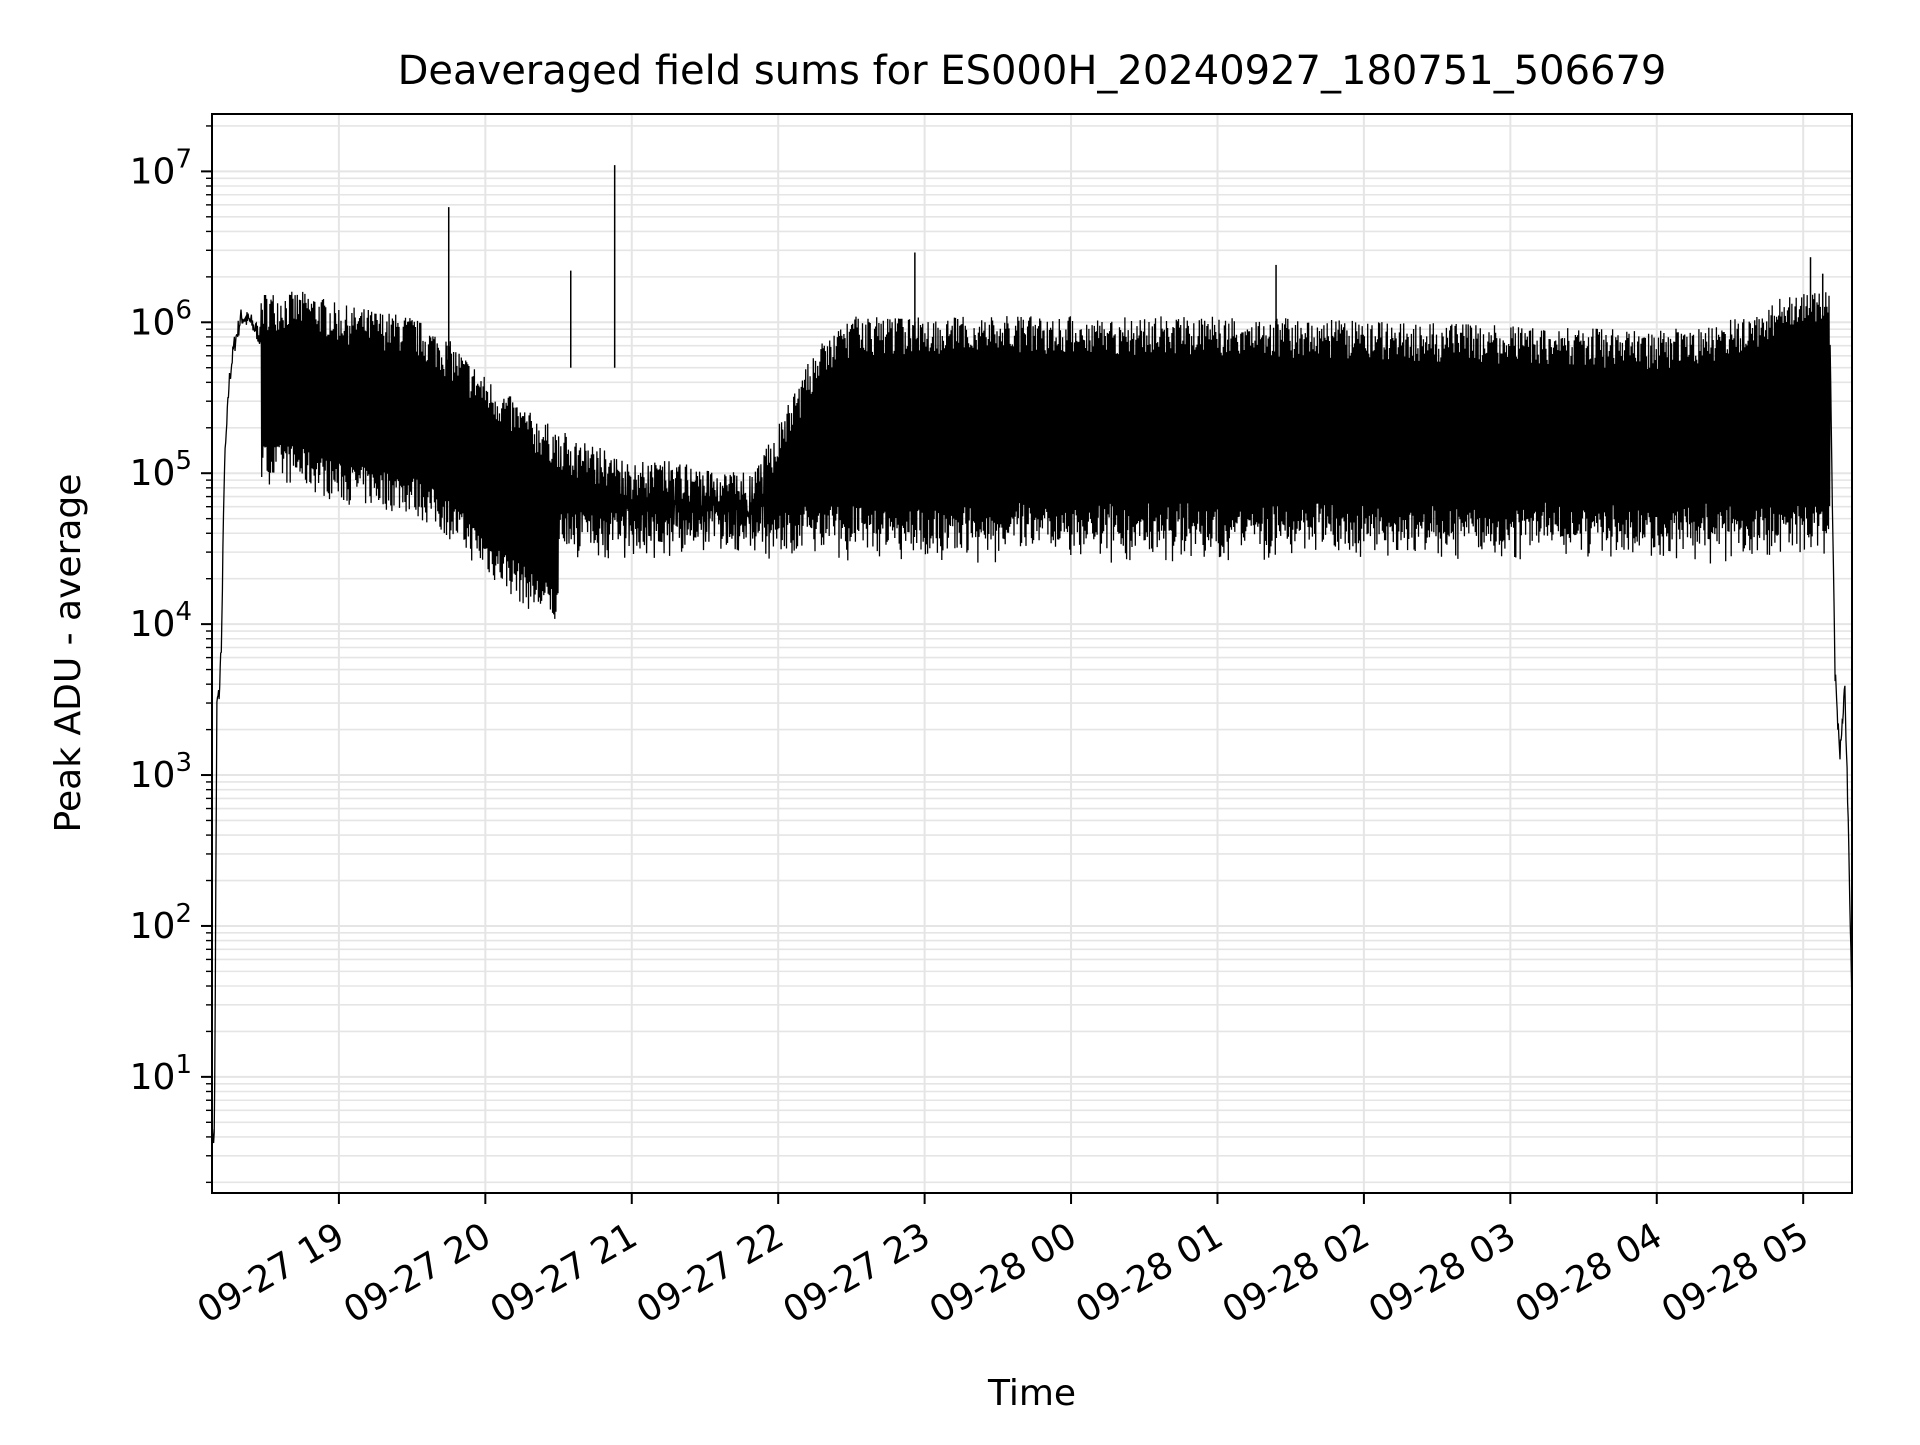  What do you see at coordinates (161, 1074) in the screenshot?
I see `y-tick-label: 10¹` at bounding box center [161, 1074].